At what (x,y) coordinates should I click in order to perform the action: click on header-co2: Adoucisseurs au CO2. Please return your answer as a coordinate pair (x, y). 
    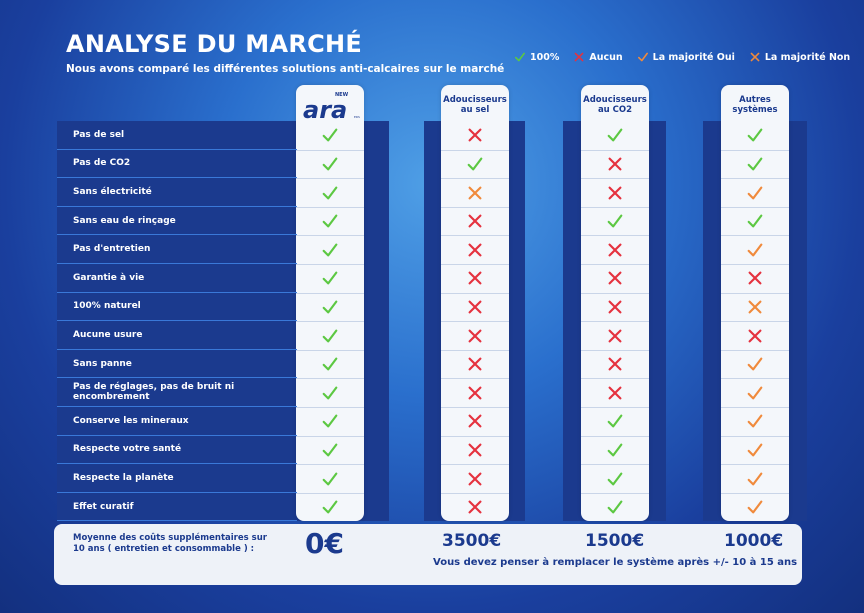
    Looking at the image, I should click on (615, 105).